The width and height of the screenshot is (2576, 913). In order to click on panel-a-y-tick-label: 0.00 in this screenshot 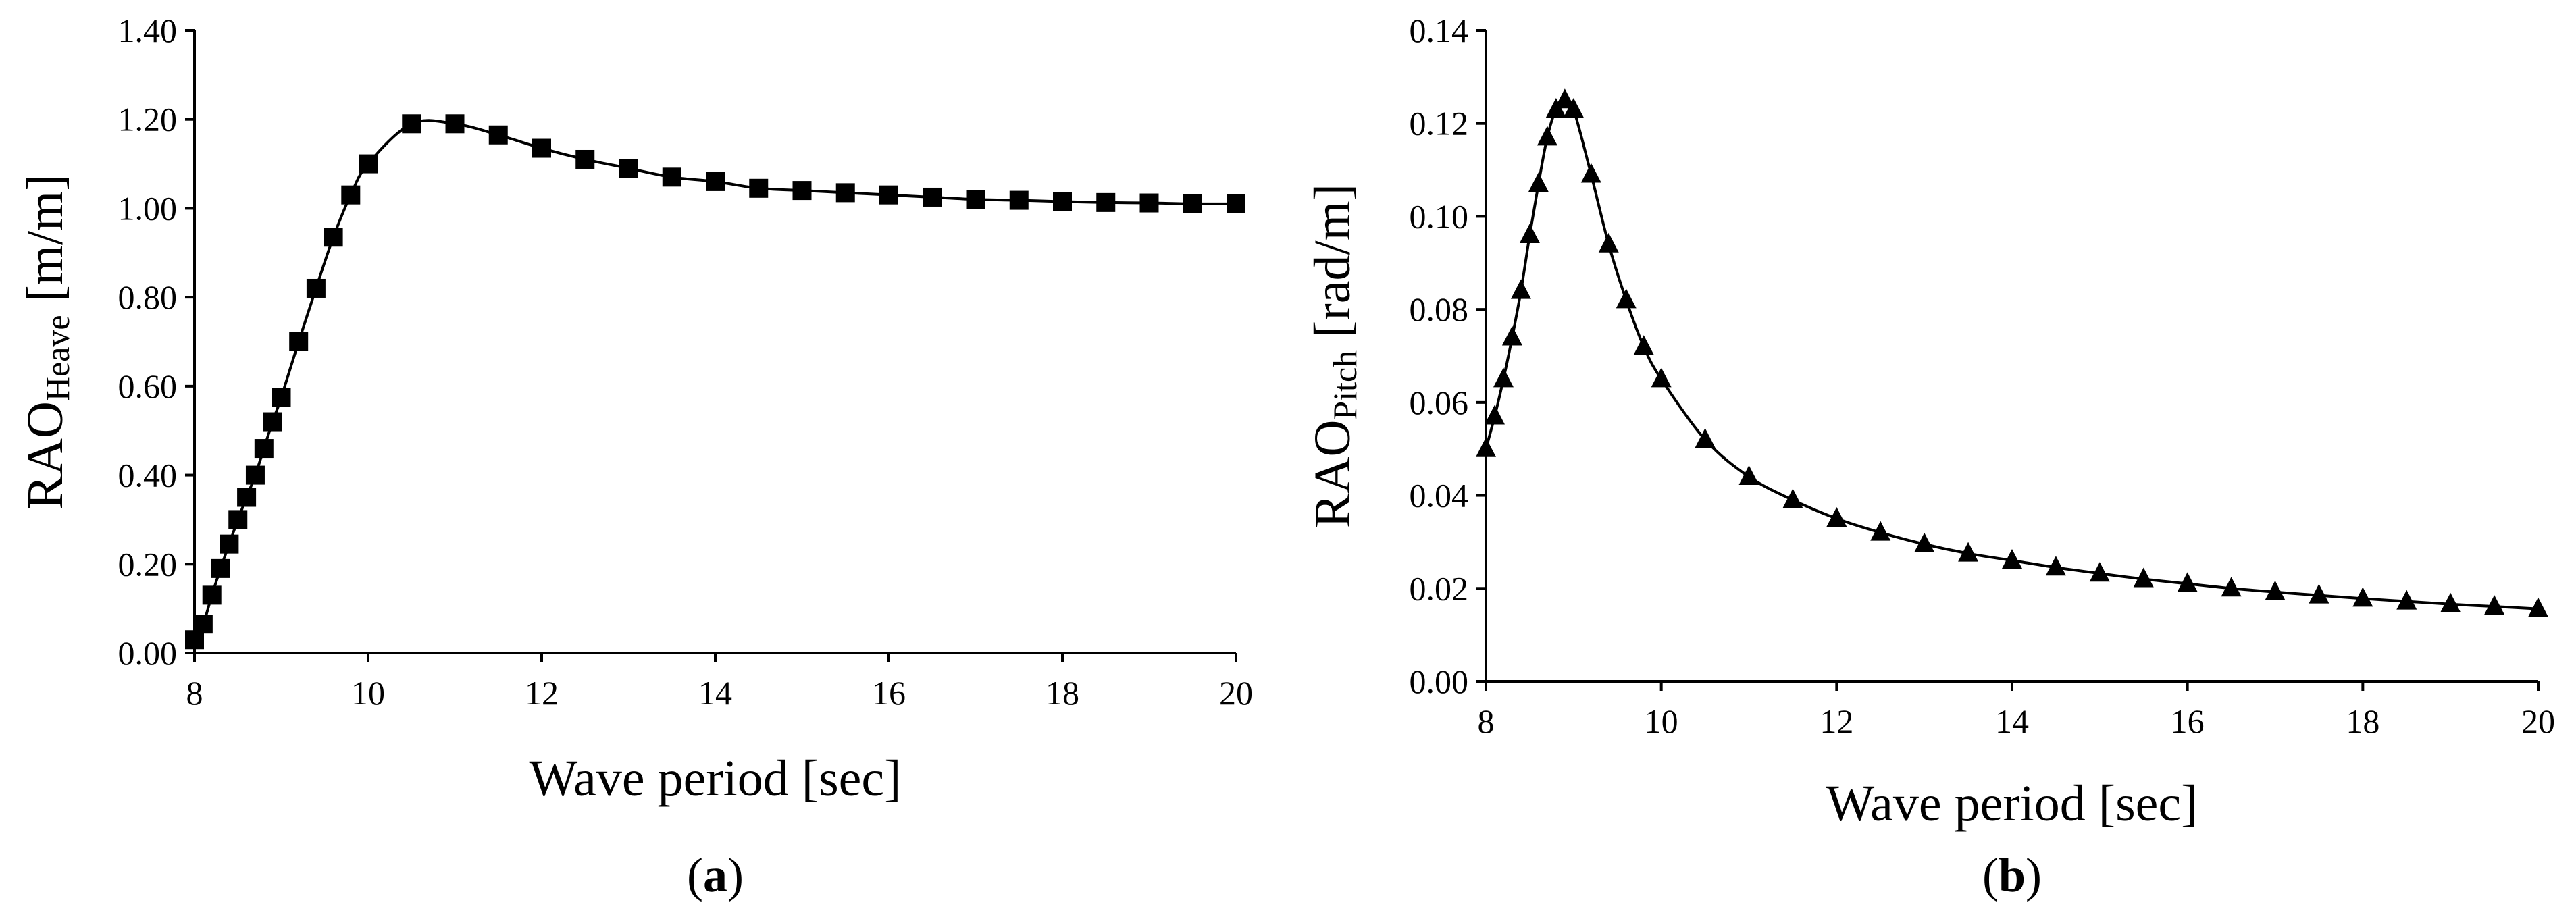, I will do `click(148, 653)`.